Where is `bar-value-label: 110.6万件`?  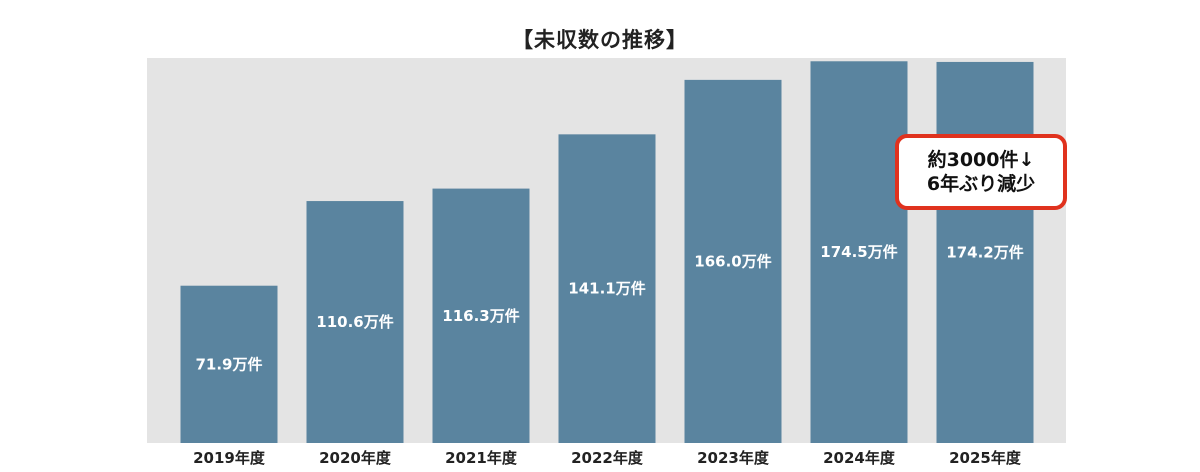
bar-value-label: 110.6万件 is located at coordinates (354, 322).